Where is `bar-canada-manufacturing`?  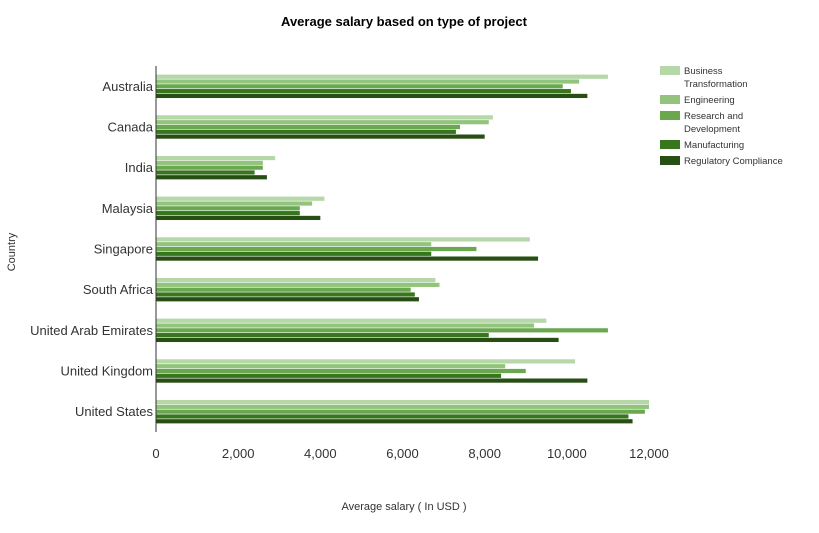
bar-canada-manufacturing is located at coordinates (306, 131).